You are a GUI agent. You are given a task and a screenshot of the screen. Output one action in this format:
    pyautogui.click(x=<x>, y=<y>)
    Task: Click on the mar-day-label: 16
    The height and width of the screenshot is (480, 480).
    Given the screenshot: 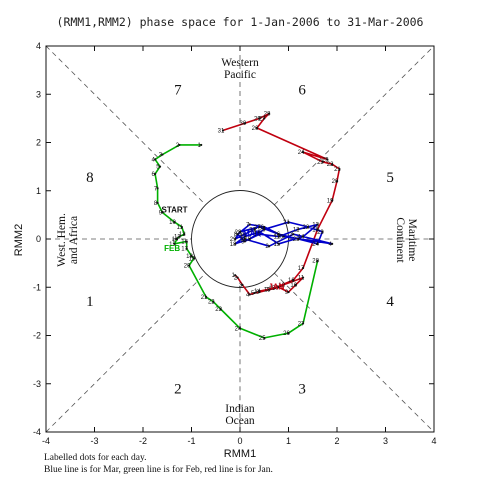 What is the action you would take?
    pyautogui.click(x=257, y=233)
    